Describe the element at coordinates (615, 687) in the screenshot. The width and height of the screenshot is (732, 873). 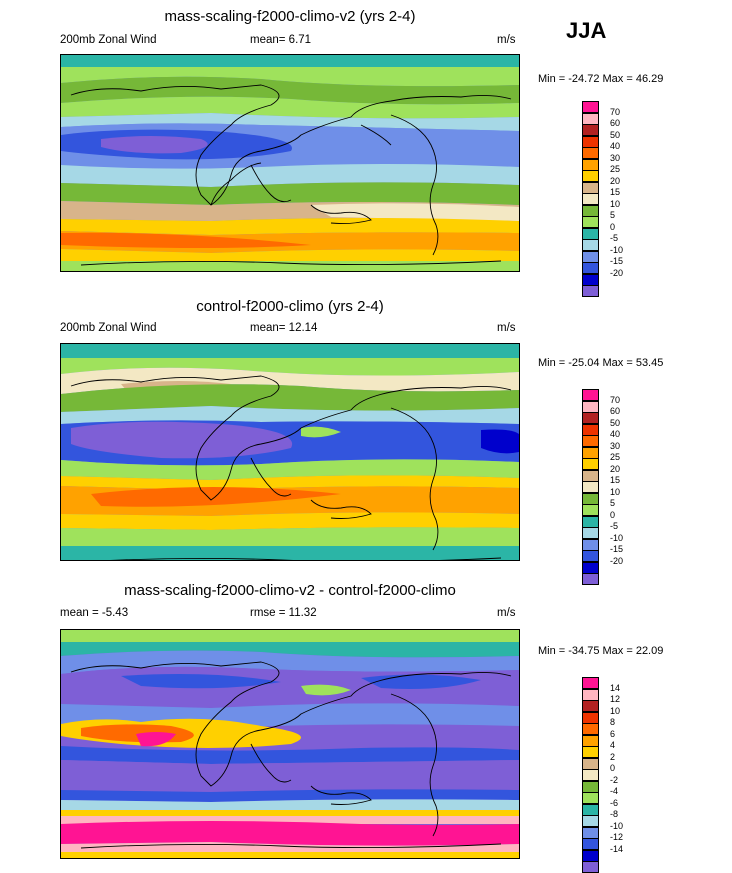
I see `colorbar-tick-label: 14` at that location.